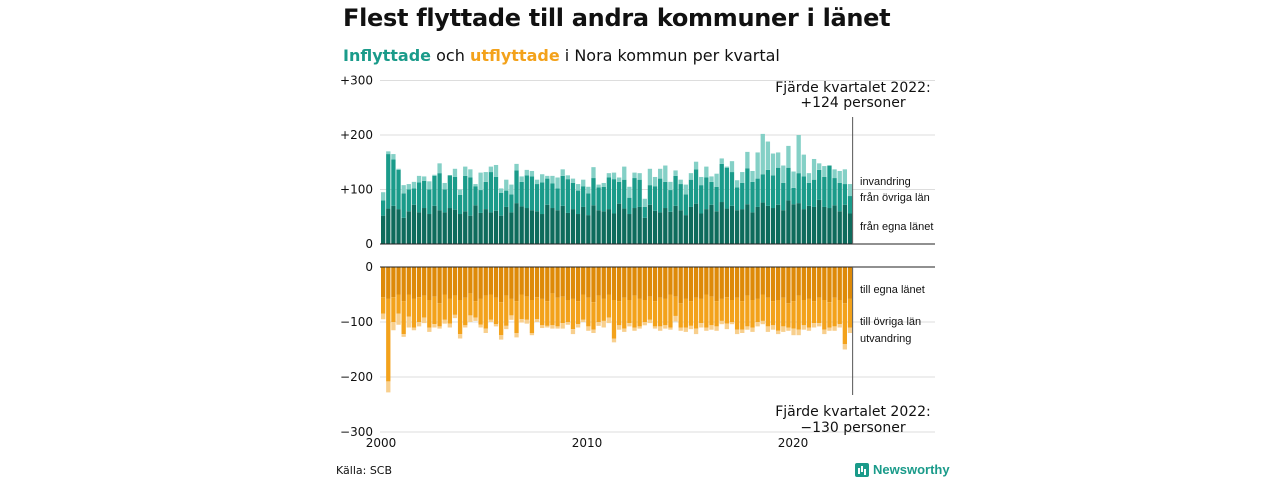 The height and width of the screenshot is (480, 1280). What do you see at coordinates (890, 322) in the screenshot?
I see `label-till-ovriga-lan: till övriga län` at bounding box center [890, 322].